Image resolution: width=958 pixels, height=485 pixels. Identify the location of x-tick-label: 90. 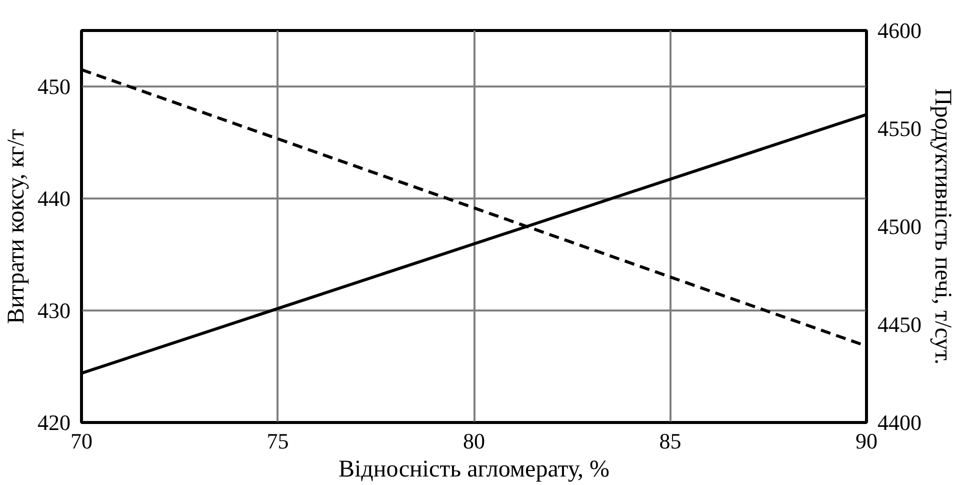
(867, 441).